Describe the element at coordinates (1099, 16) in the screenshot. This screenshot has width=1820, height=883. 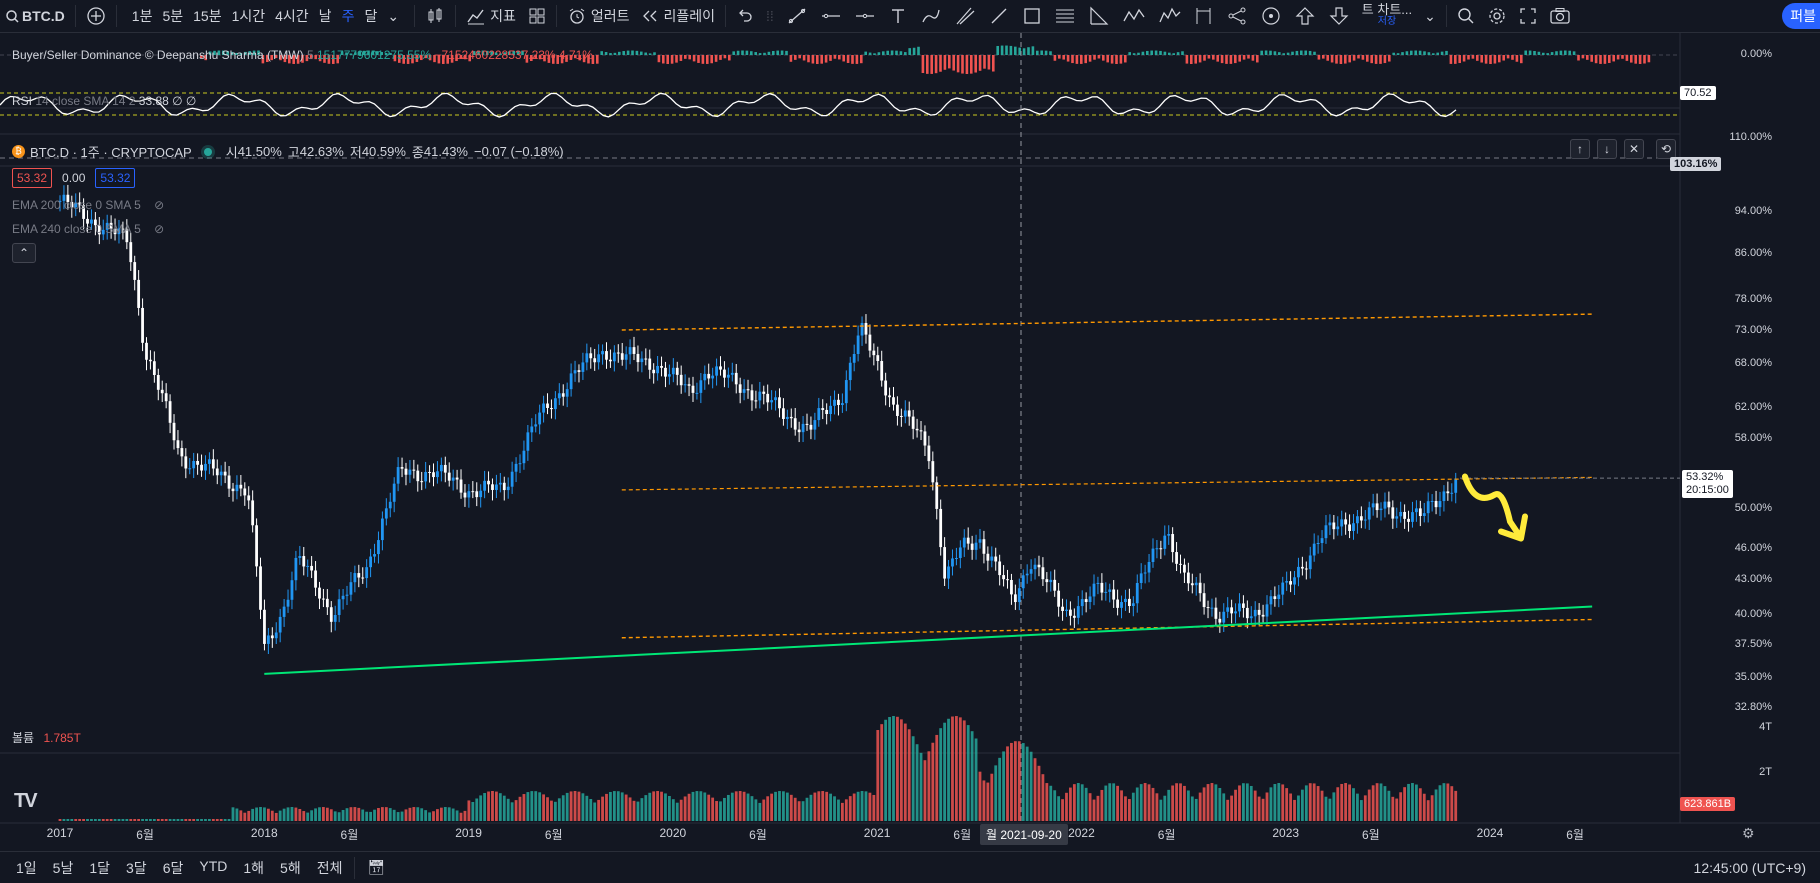
I see `gann-tool-icon` at that location.